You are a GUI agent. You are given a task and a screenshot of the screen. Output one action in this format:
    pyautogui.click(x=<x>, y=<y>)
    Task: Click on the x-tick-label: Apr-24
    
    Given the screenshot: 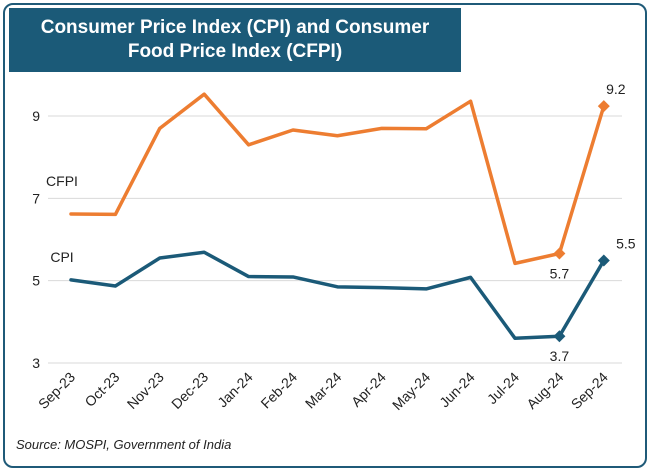 What is the action you would take?
    pyautogui.click(x=368, y=389)
    